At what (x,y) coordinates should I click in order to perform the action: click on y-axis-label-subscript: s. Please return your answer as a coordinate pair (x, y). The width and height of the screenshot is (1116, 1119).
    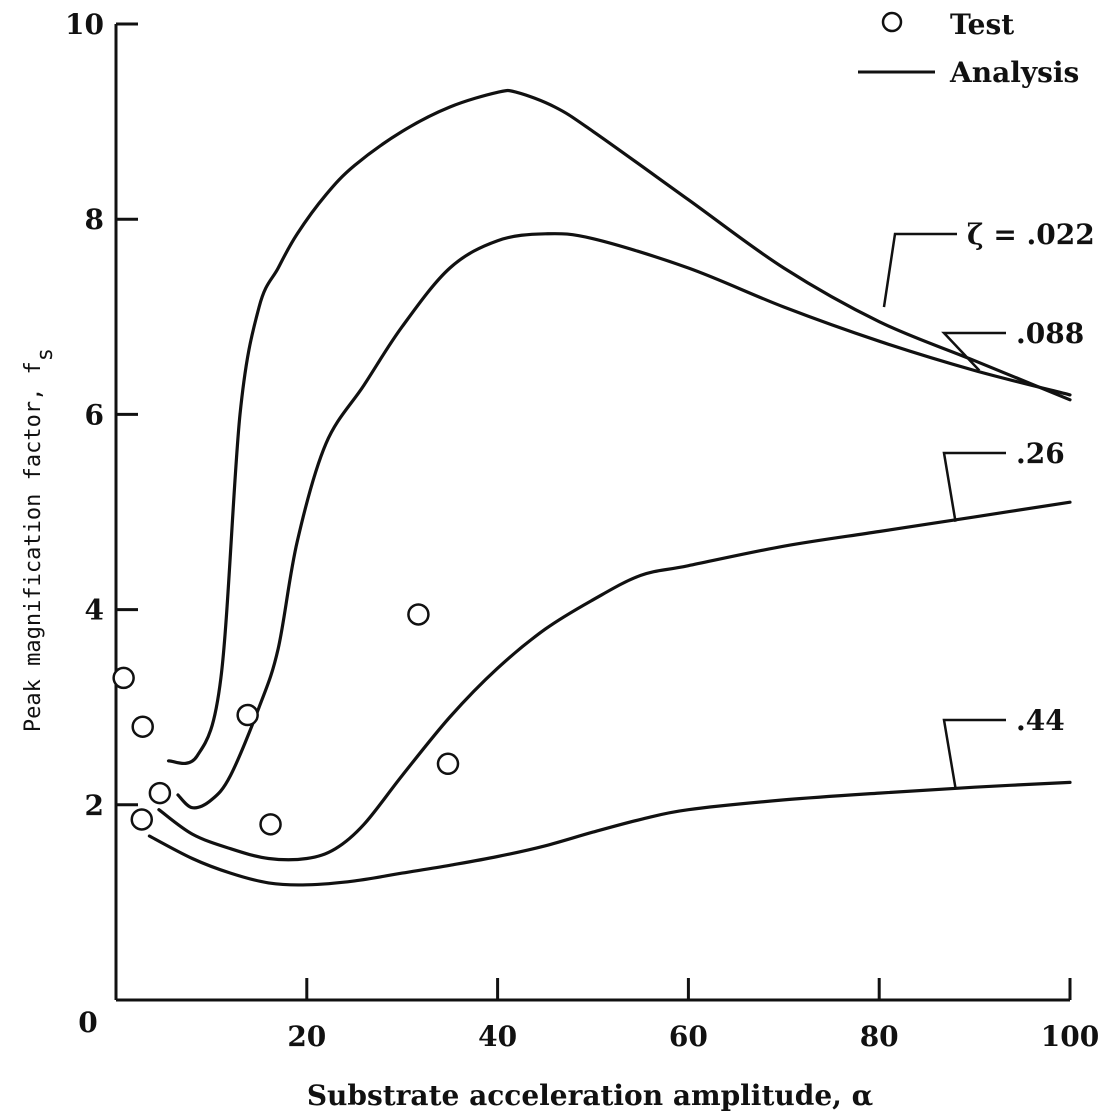
    Looking at the image, I should click on (45, 354).